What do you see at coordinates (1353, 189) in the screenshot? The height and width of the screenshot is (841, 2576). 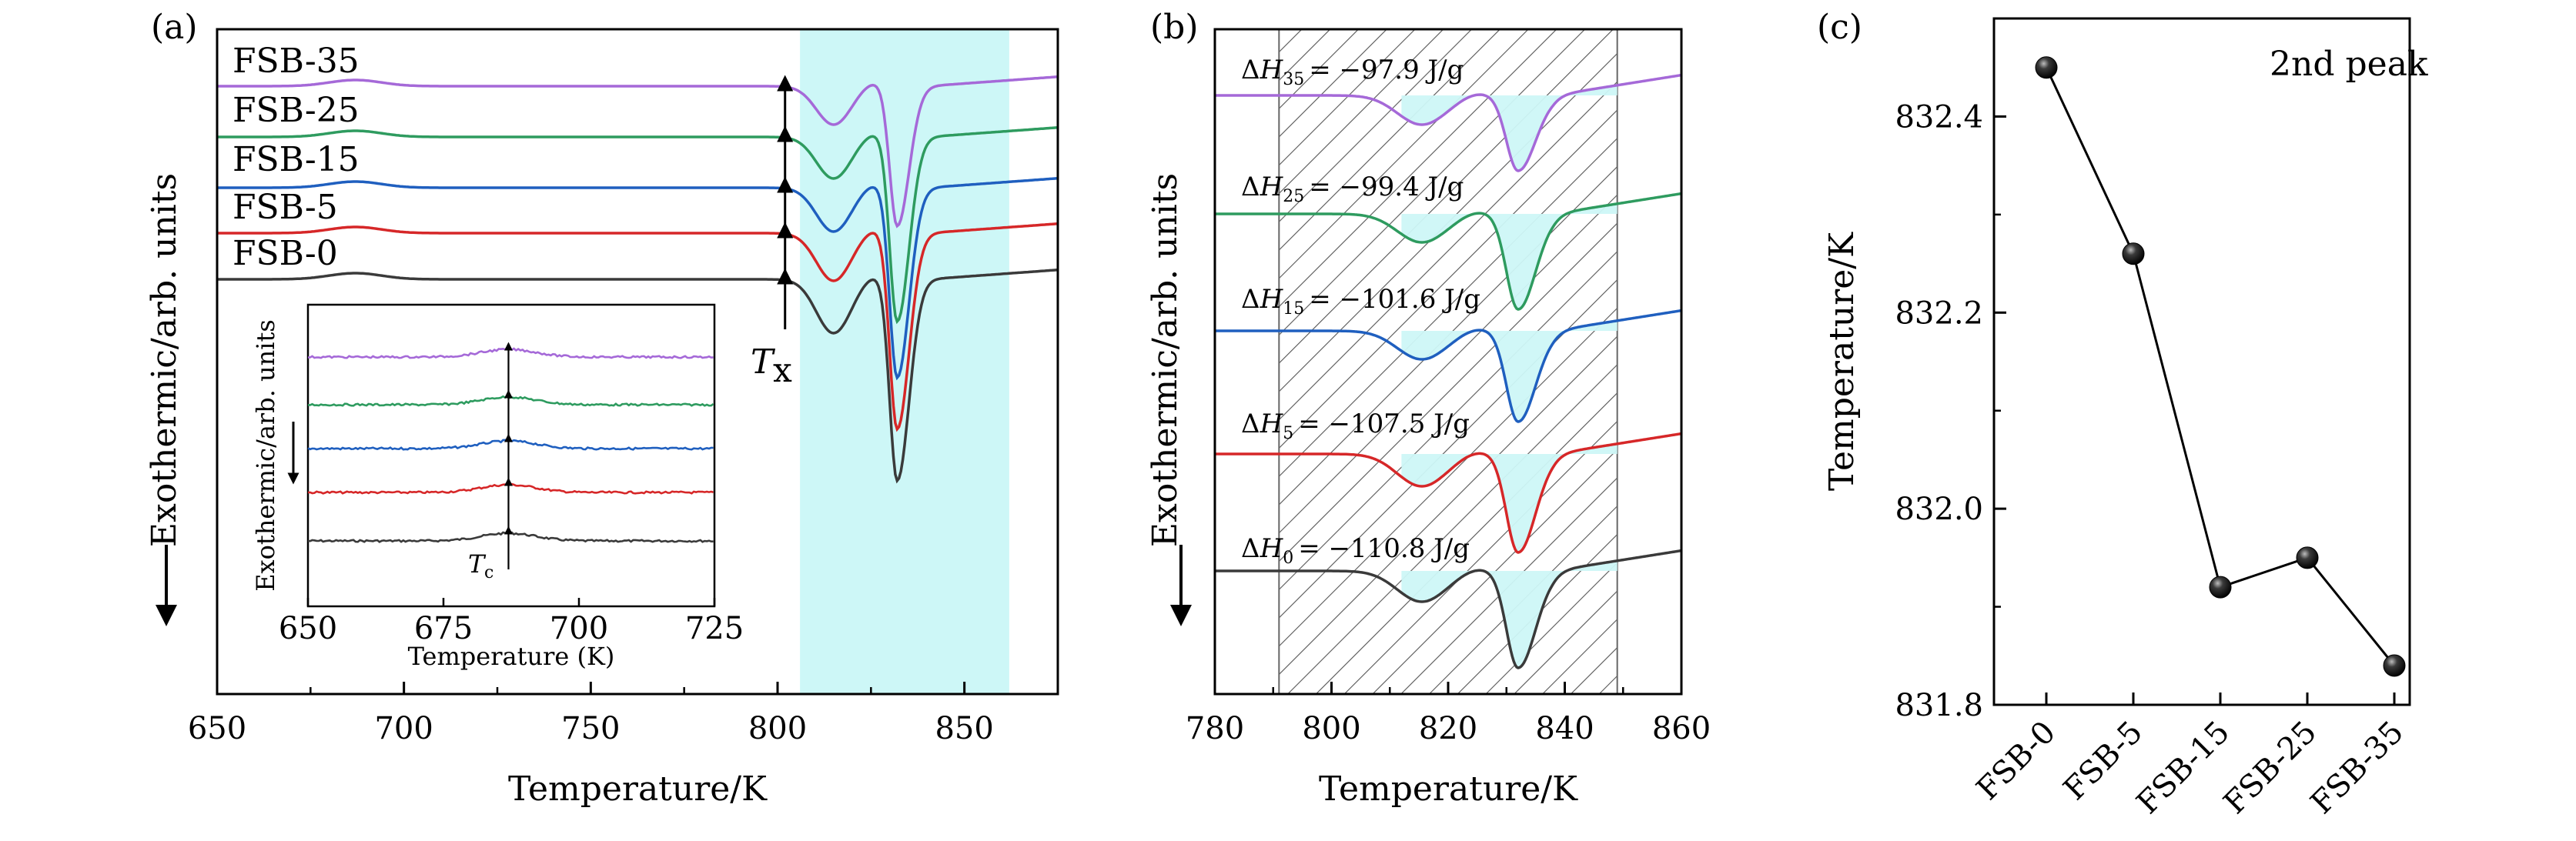 I see `enthalpy-label-fsb-25: ΔH25 = −99.4 J/g` at bounding box center [1353, 189].